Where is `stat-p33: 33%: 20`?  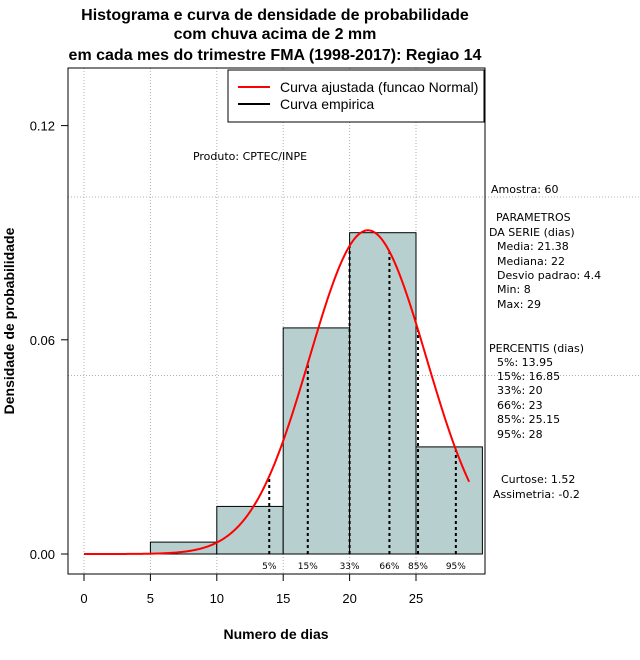
stat-p33: 33%: 20 is located at coordinates (520, 390).